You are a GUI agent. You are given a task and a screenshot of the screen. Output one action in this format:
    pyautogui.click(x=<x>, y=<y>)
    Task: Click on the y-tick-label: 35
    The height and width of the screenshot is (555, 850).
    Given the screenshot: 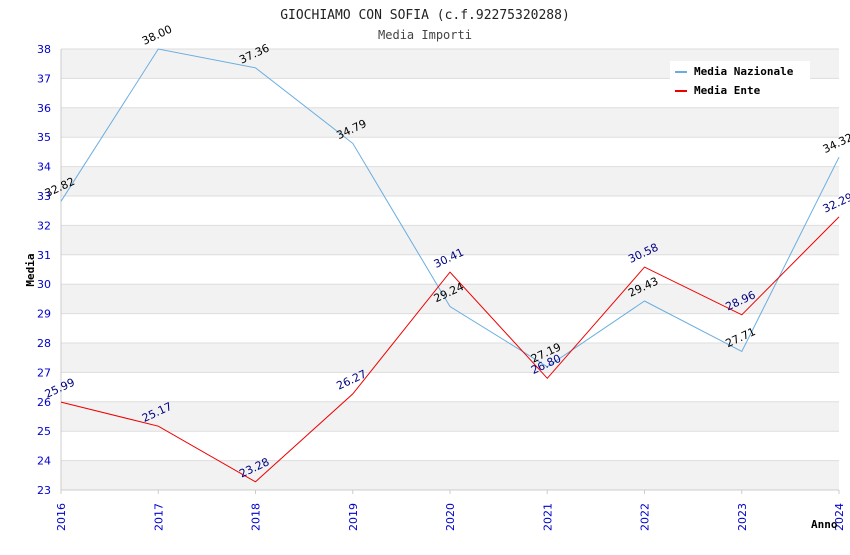 What is the action you would take?
    pyautogui.click(x=44, y=137)
    